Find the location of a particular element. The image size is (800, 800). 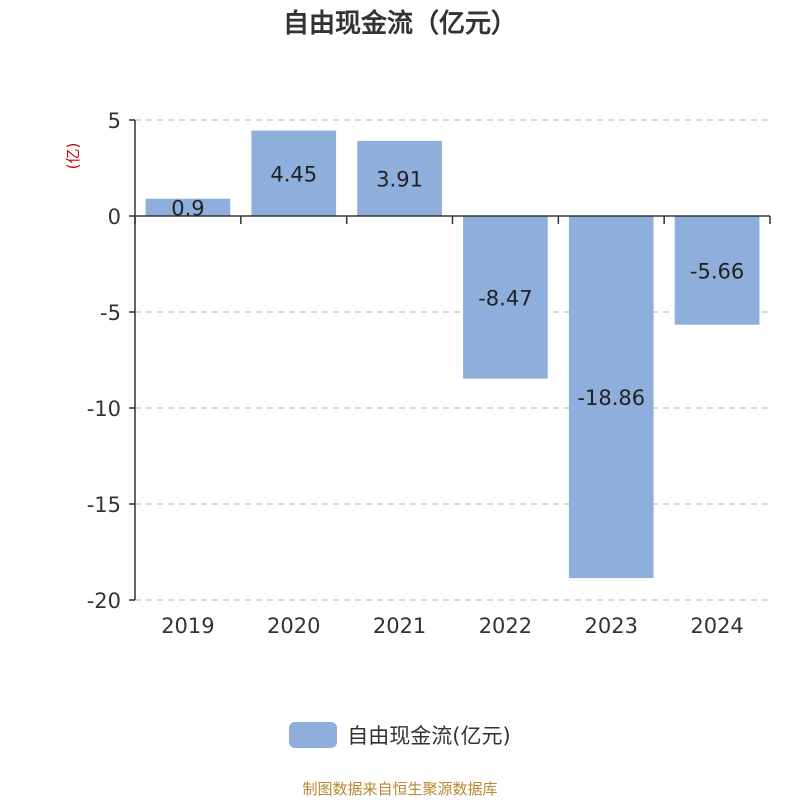

bar-2020 is located at coordinates (294, 173).